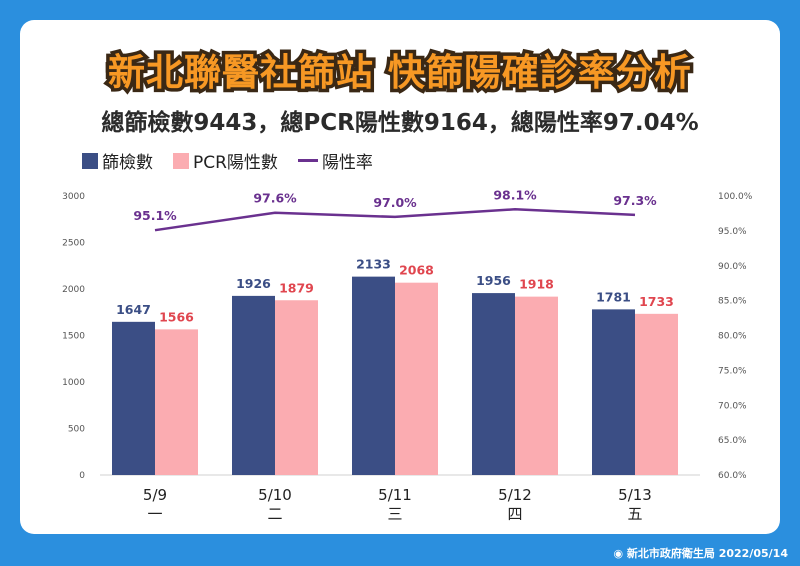  What do you see at coordinates (514, 514) in the screenshot?
I see `x-axis-weekday-label: 四` at bounding box center [514, 514].